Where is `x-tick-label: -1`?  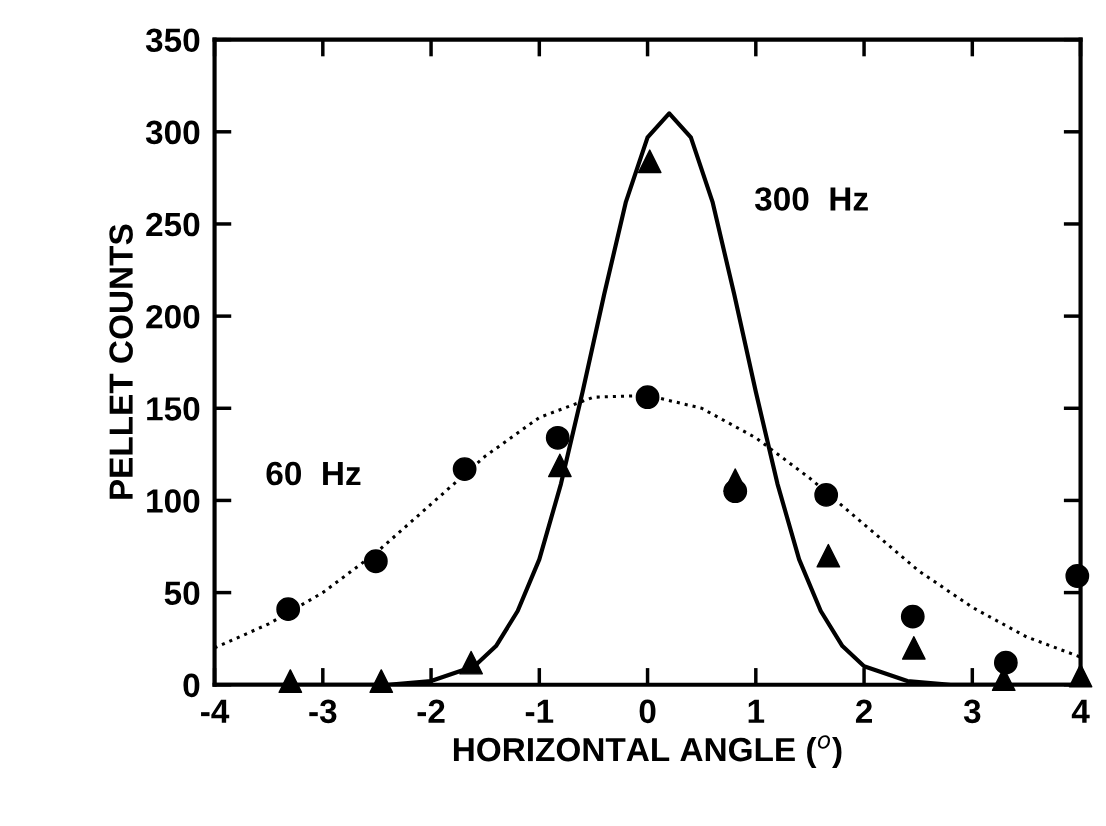
x-tick-label: -1 is located at coordinates (539, 711).